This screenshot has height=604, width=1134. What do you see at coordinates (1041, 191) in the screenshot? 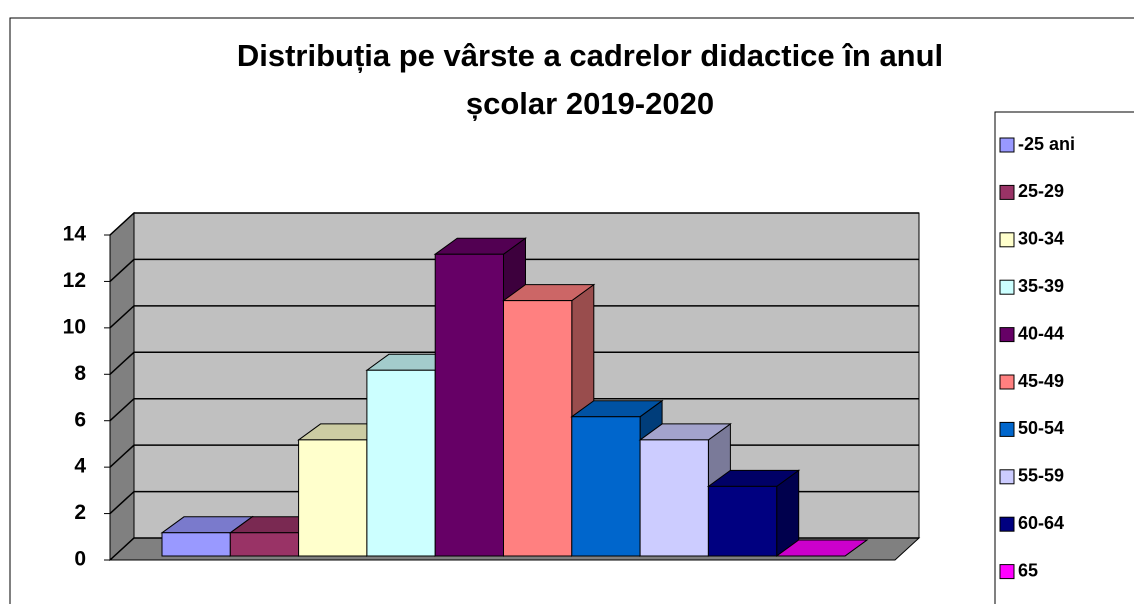
I see `legend-label: 25-29` at bounding box center [1041, 191].